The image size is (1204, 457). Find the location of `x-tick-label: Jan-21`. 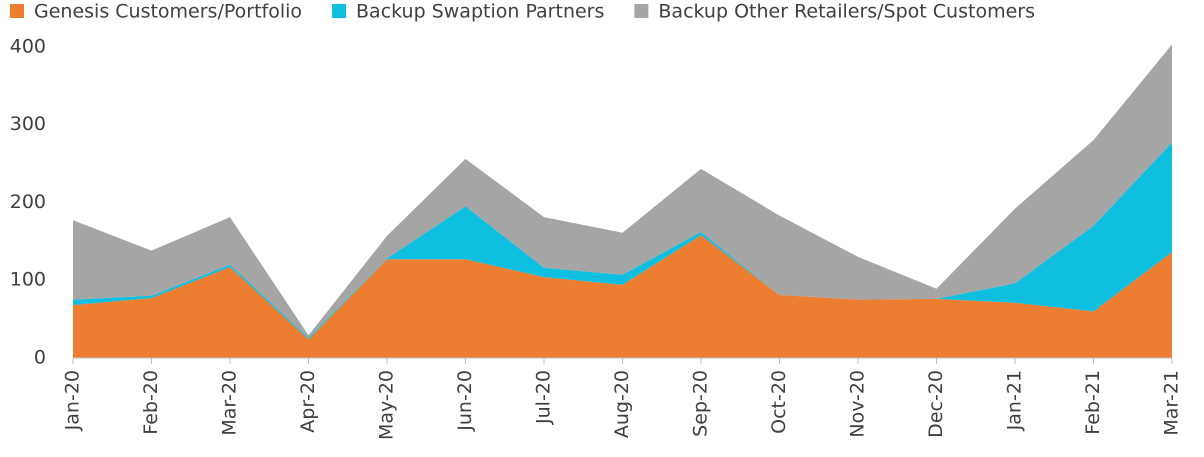

x-tick-label: Jan-21 is located at coordinates (1015, 400).